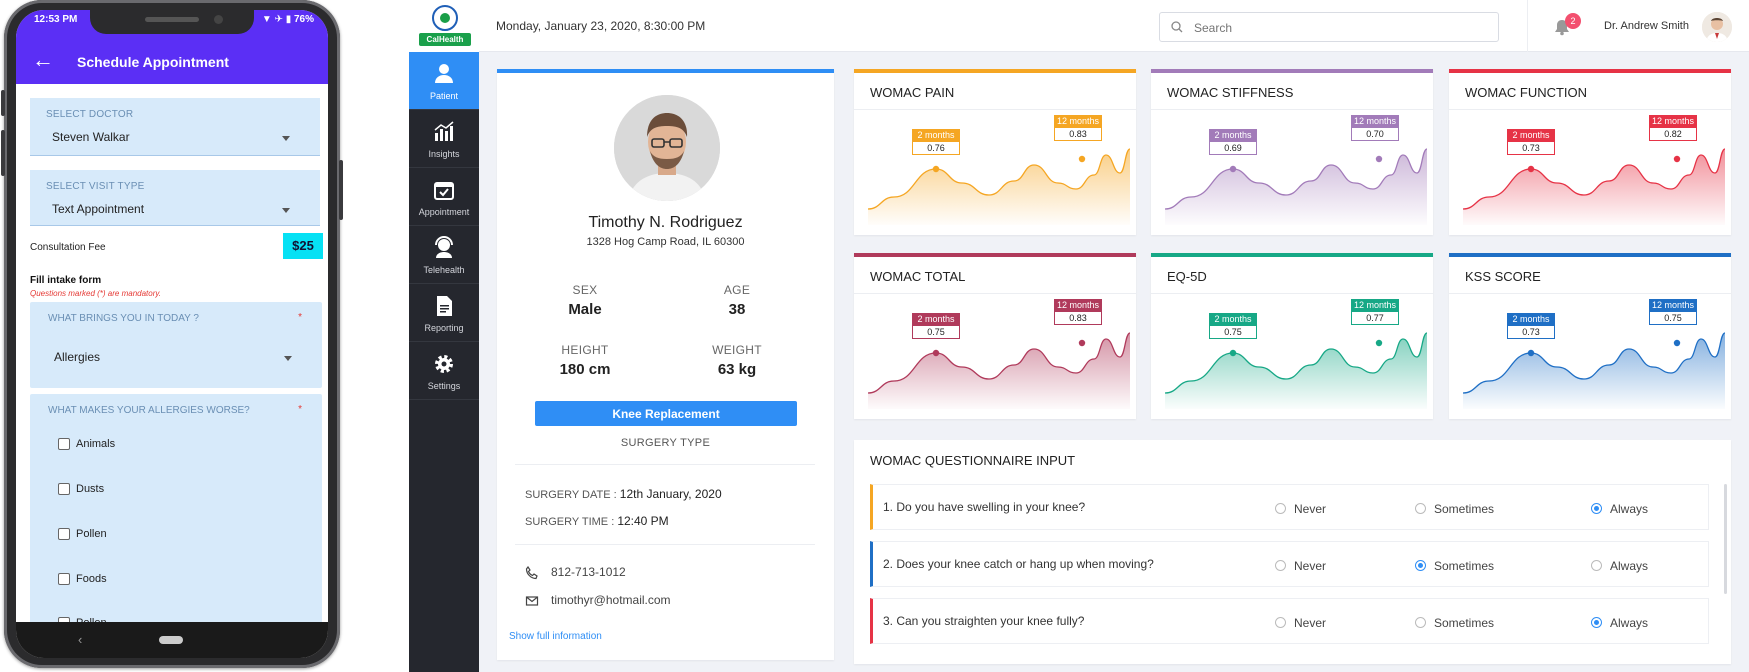 This screenshot has height=672, width=1749. I want to click on checkbox-foods: Foods, so click(82, 579).